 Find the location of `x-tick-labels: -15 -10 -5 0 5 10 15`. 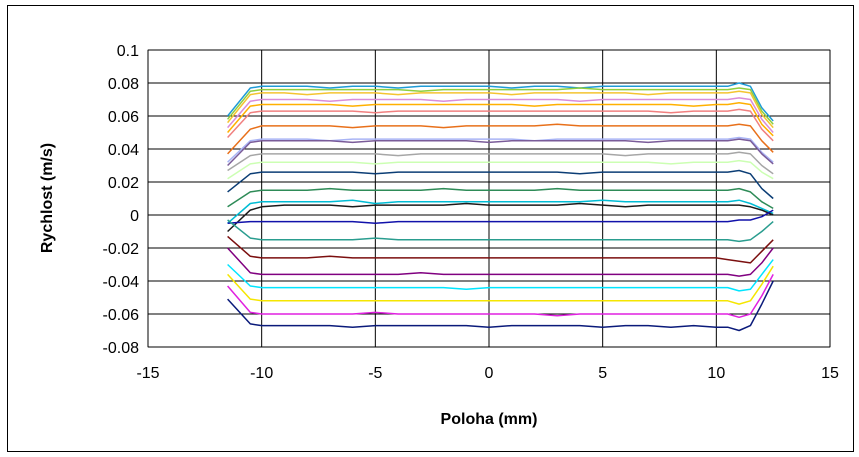

x-tick-labels: -15 -10 -5 0 5 10 15 is located at coordinates (487, 373).